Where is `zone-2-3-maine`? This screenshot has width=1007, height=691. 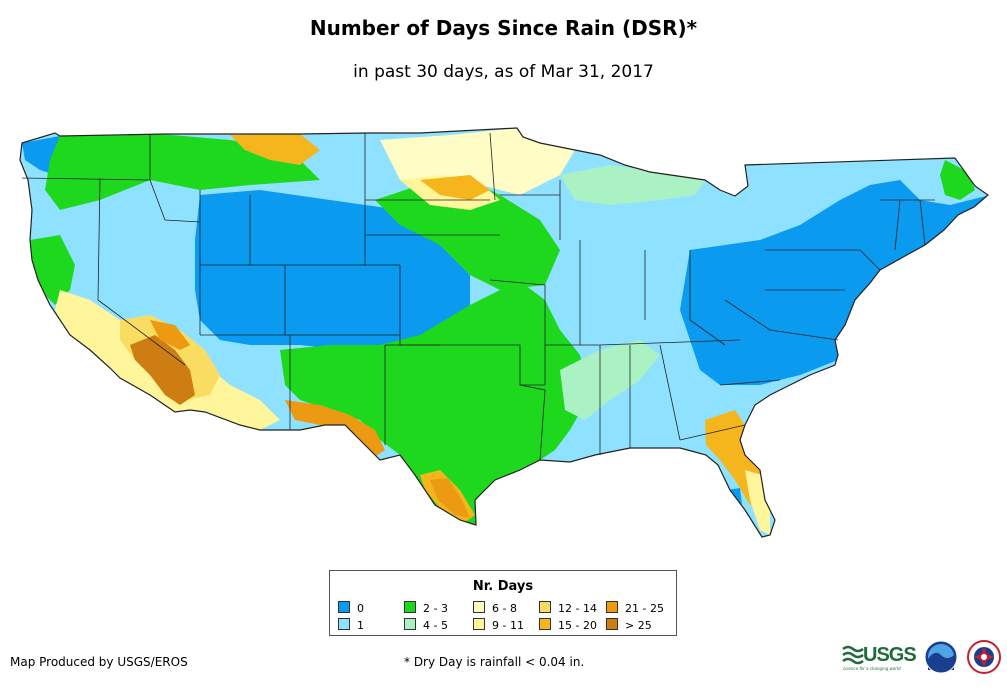 zone-2-3-maine is located at coordinates (957, 180).